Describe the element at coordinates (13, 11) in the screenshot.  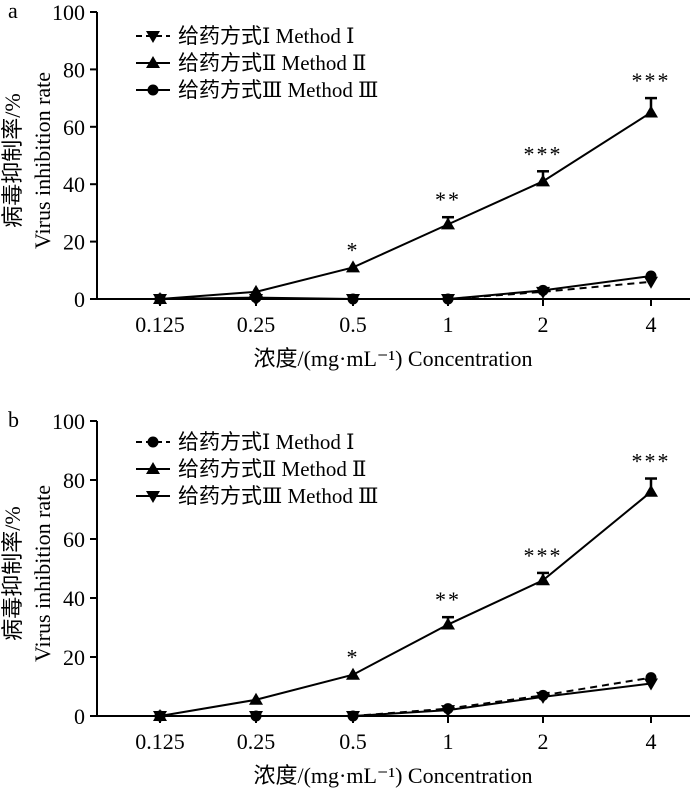
I see `panel-label: a` at that location.